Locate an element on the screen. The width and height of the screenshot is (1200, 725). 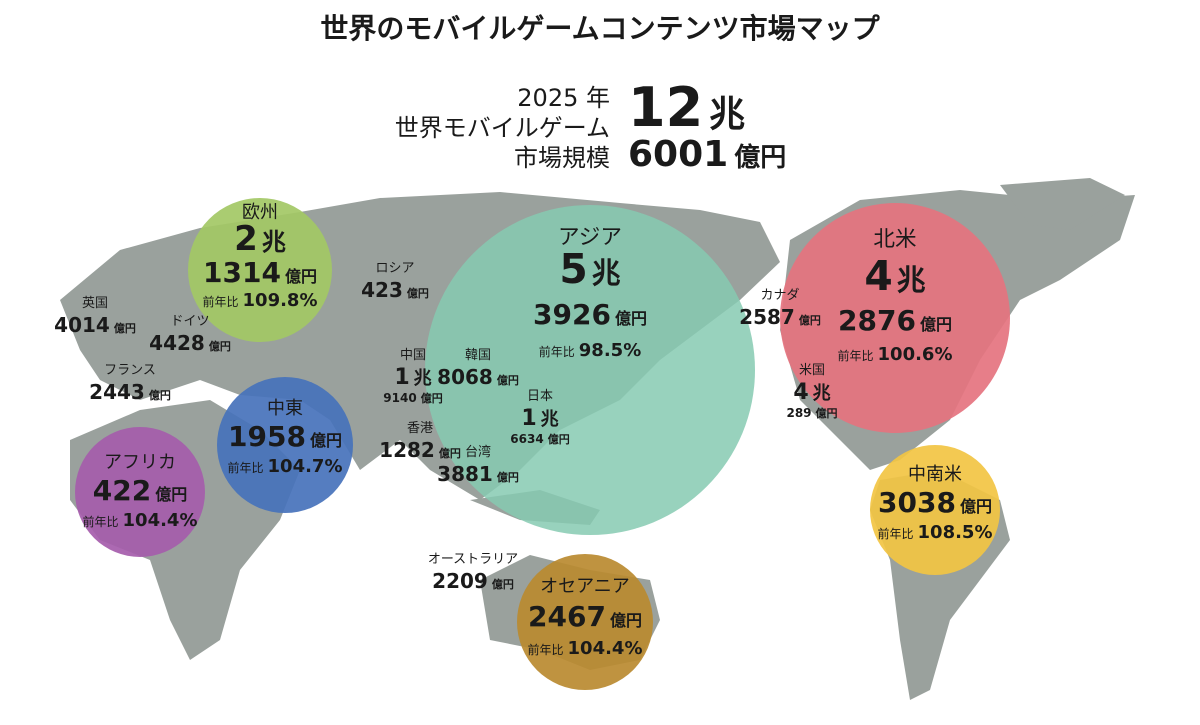
label-line: 香港 is located at coordinates (420, 428).